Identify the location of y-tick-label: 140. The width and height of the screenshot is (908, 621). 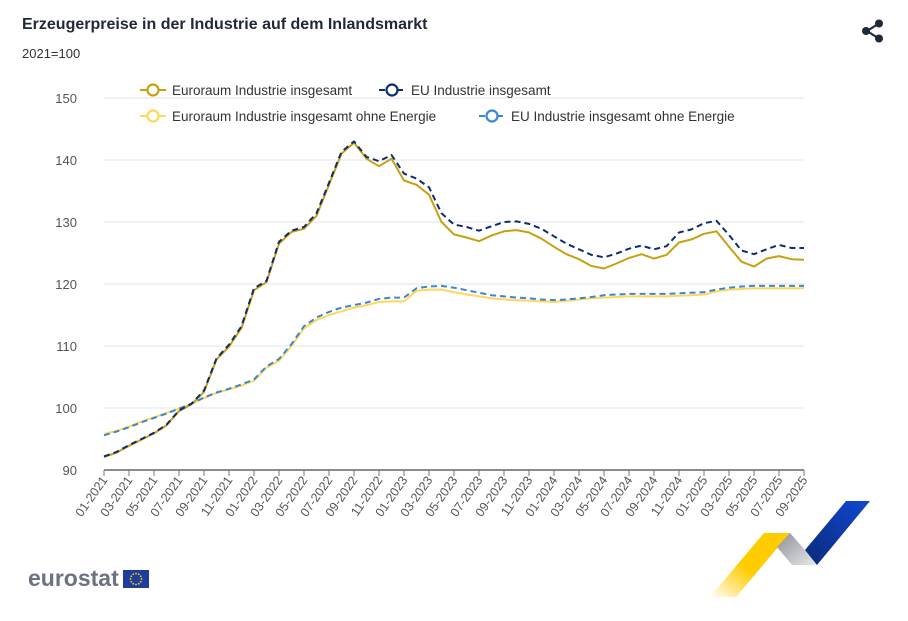
(66, 160).